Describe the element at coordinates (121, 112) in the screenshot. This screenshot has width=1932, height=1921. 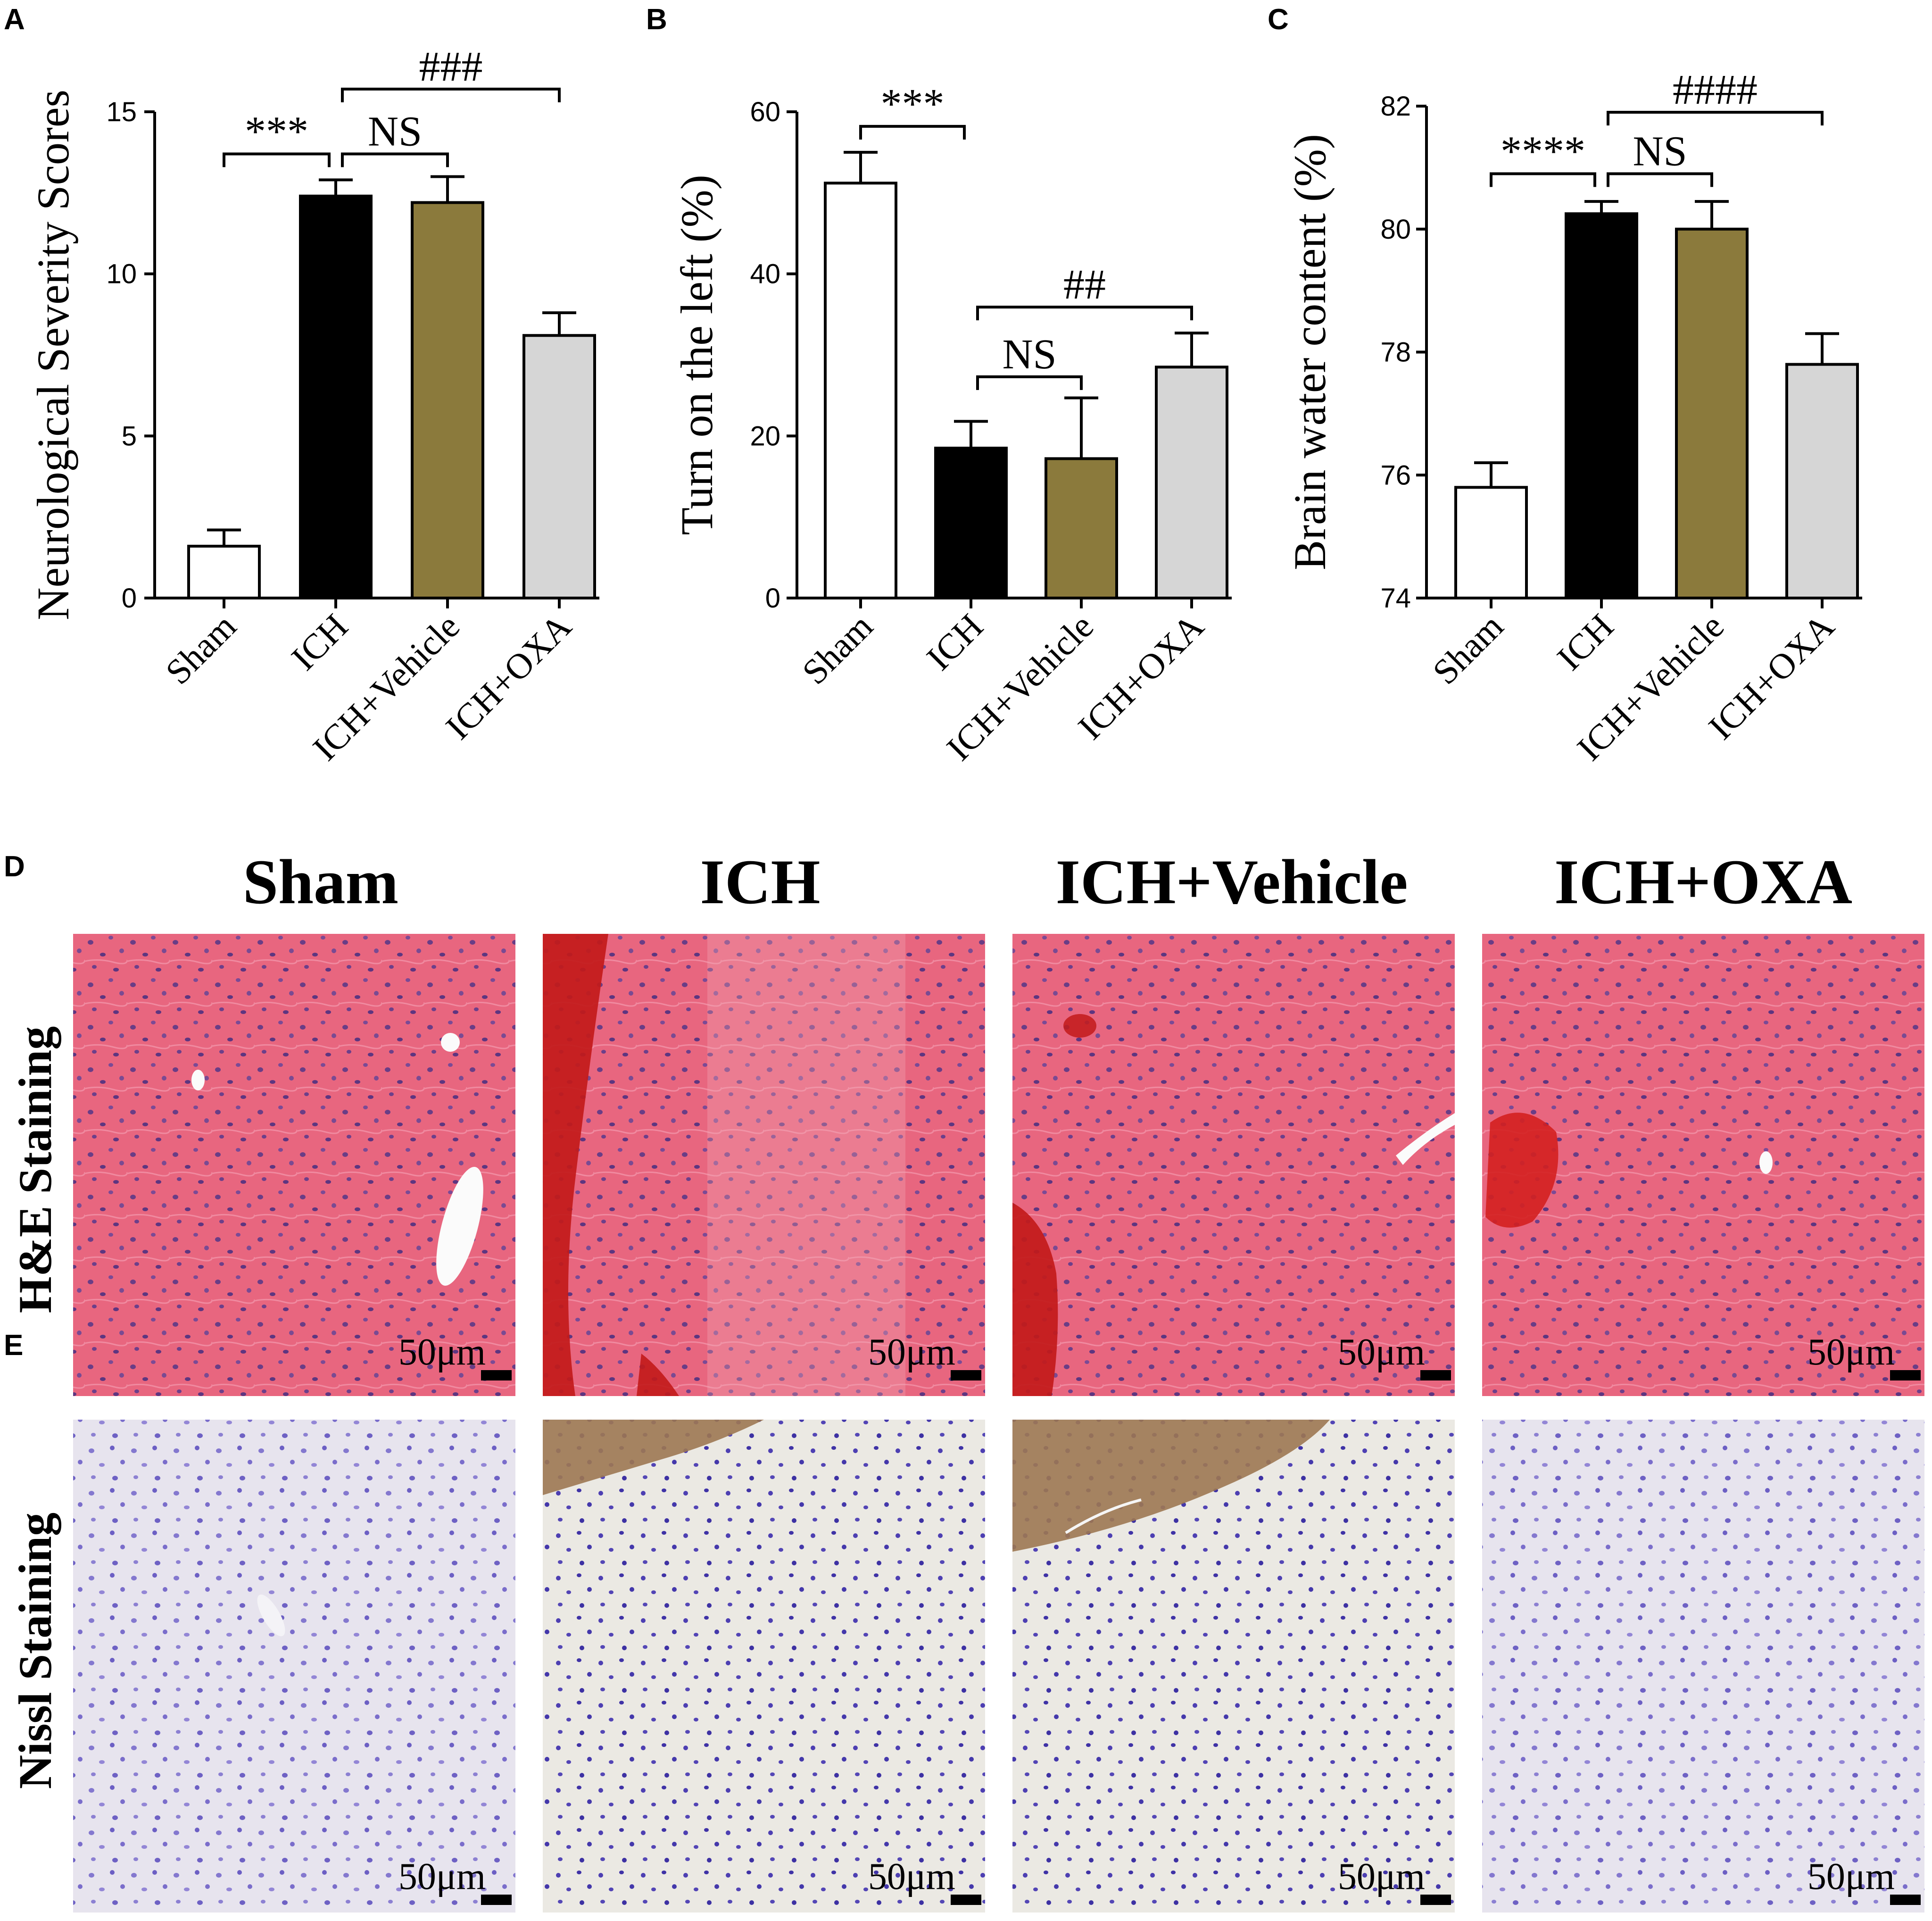
I see `y-tick-label: 15` at that location.